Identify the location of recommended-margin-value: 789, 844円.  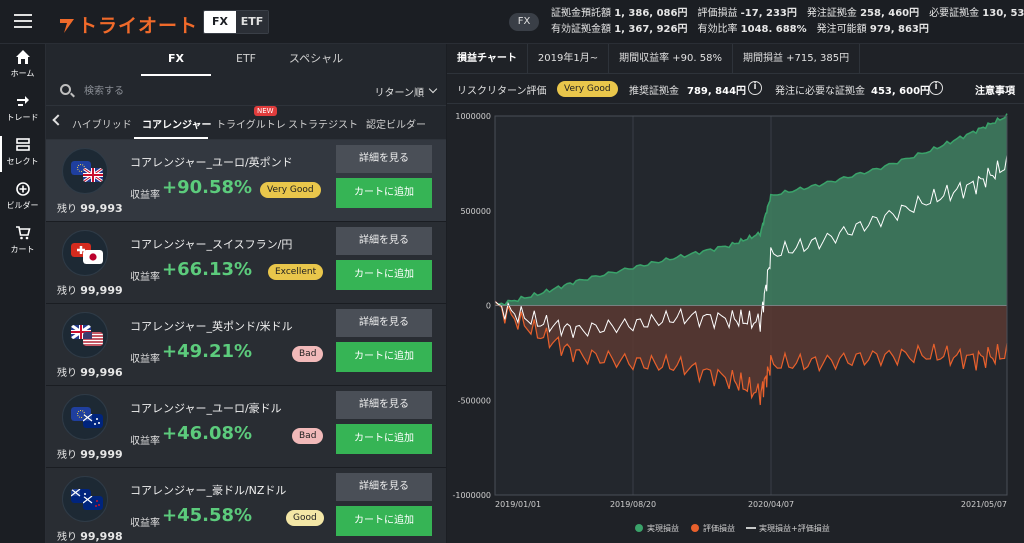
(717, 91).